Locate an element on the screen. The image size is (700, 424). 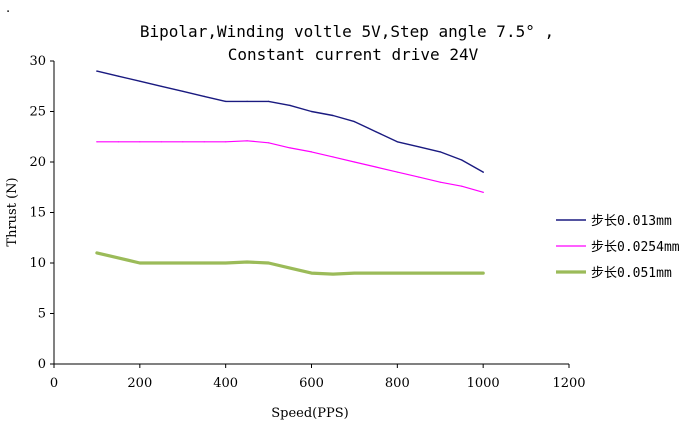
y-axis-label: Thrust (N) is located at coordinates (12, 211).